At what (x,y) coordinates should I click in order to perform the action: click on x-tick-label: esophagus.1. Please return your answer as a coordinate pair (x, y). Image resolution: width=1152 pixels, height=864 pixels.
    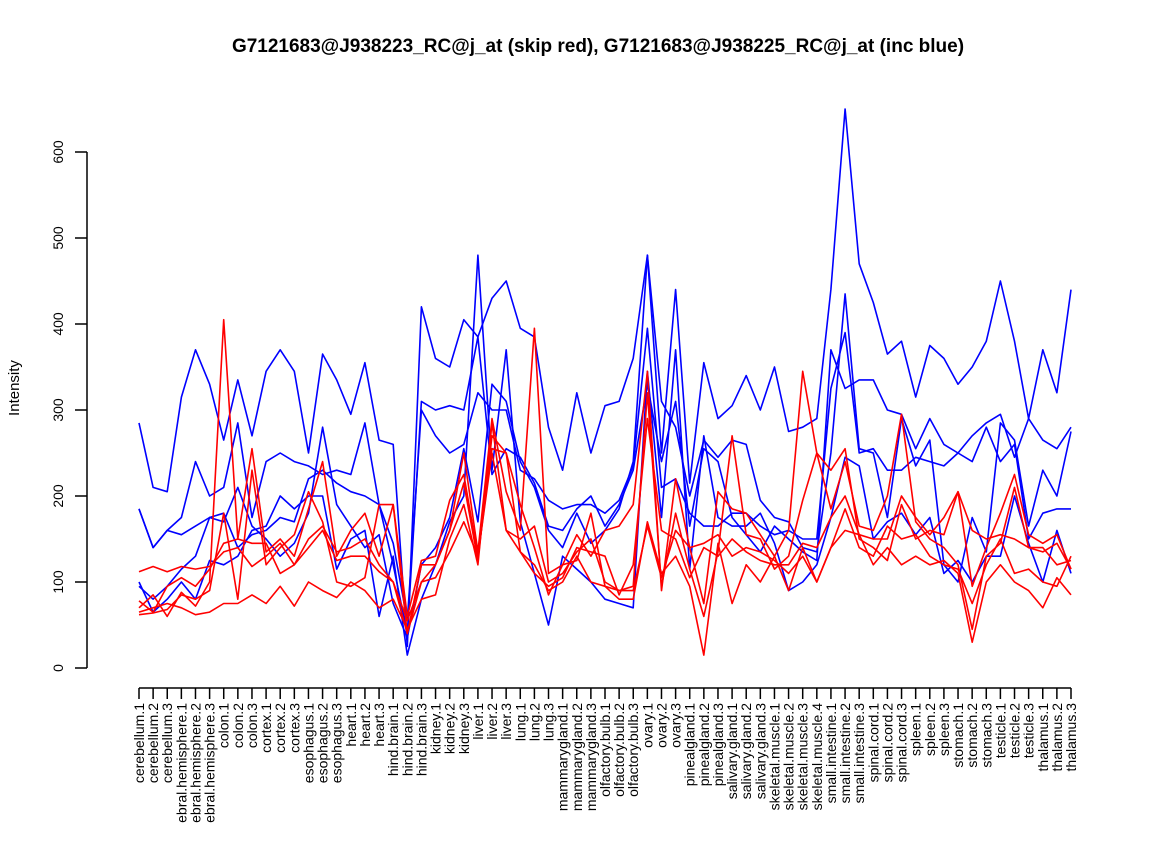
    Looking at the image, I should click on (308, 743).